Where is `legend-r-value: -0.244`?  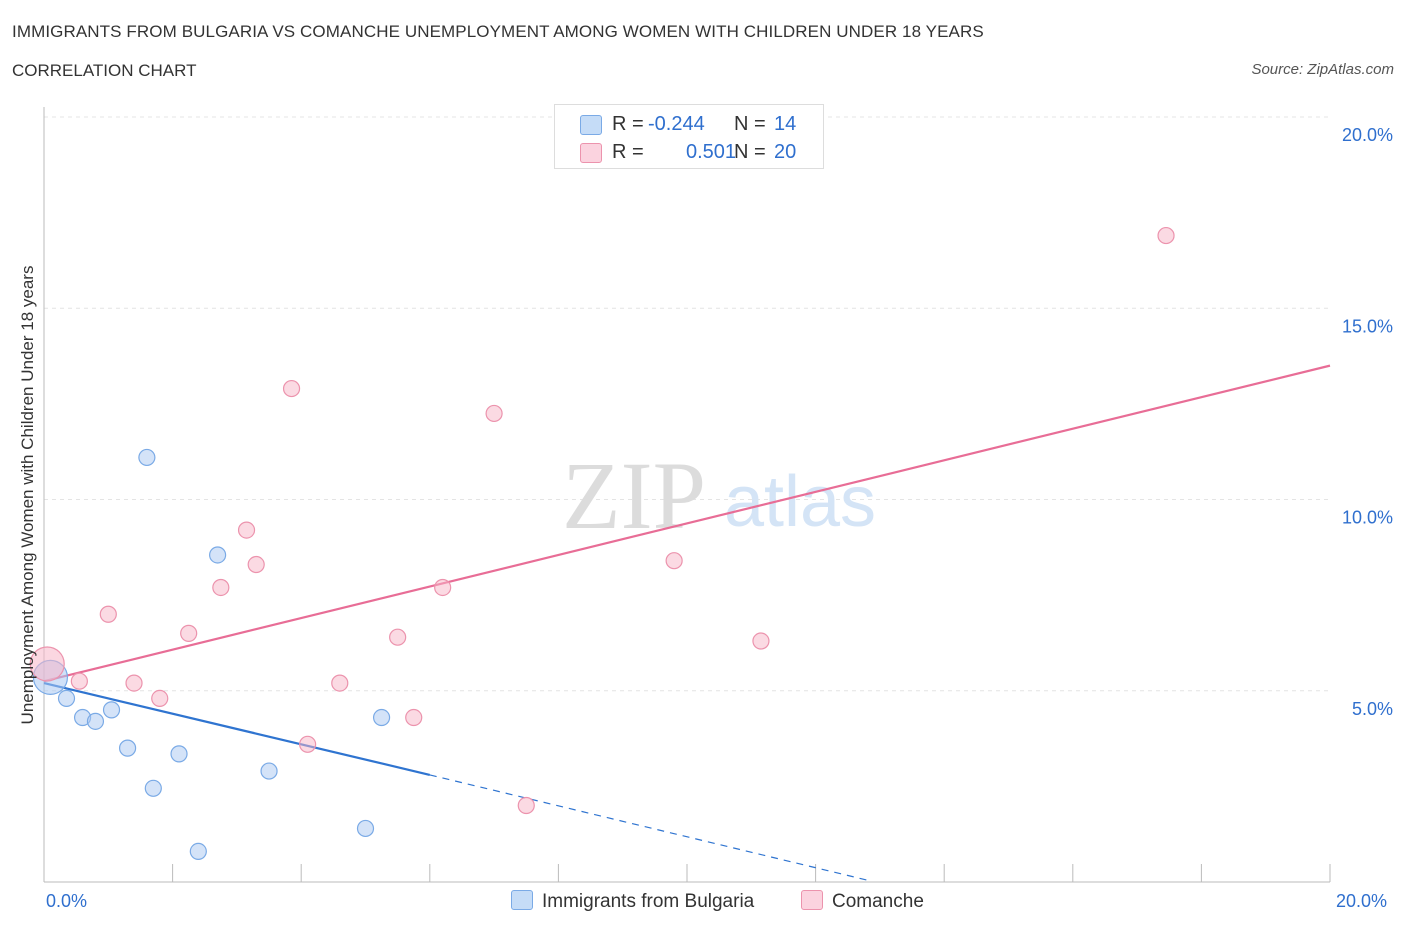 legend-r-value: -0.244 is located at coordinates (676, 124).